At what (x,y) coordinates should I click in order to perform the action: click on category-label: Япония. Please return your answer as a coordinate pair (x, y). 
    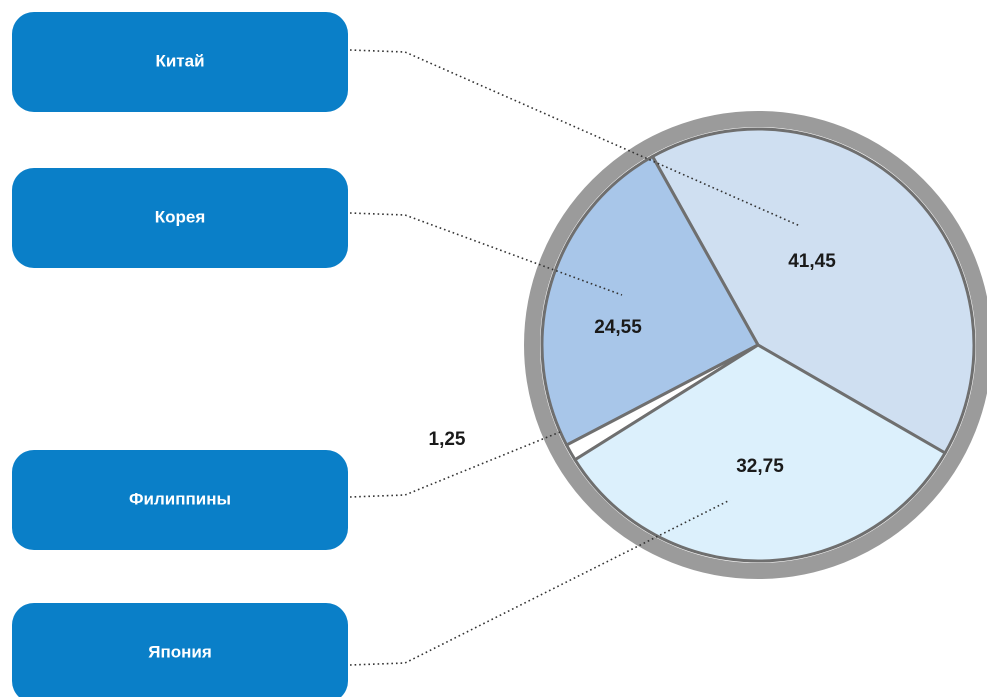
    Looking at the image, I should click on (180, 651).